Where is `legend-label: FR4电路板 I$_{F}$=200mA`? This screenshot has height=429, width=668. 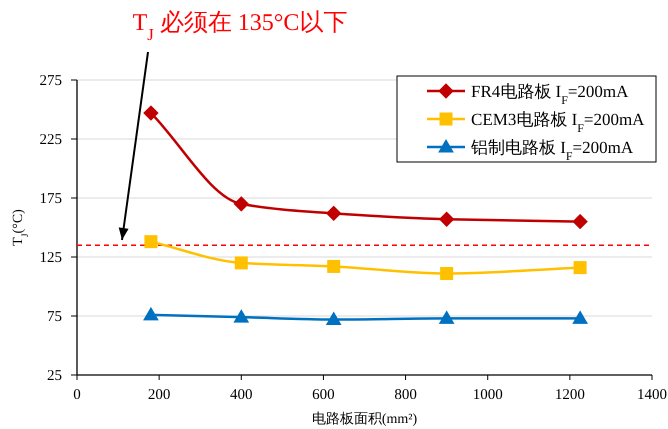 legend-label: FR4电路板 I$_{F}$=200mA is located at coordinates (550, 94).